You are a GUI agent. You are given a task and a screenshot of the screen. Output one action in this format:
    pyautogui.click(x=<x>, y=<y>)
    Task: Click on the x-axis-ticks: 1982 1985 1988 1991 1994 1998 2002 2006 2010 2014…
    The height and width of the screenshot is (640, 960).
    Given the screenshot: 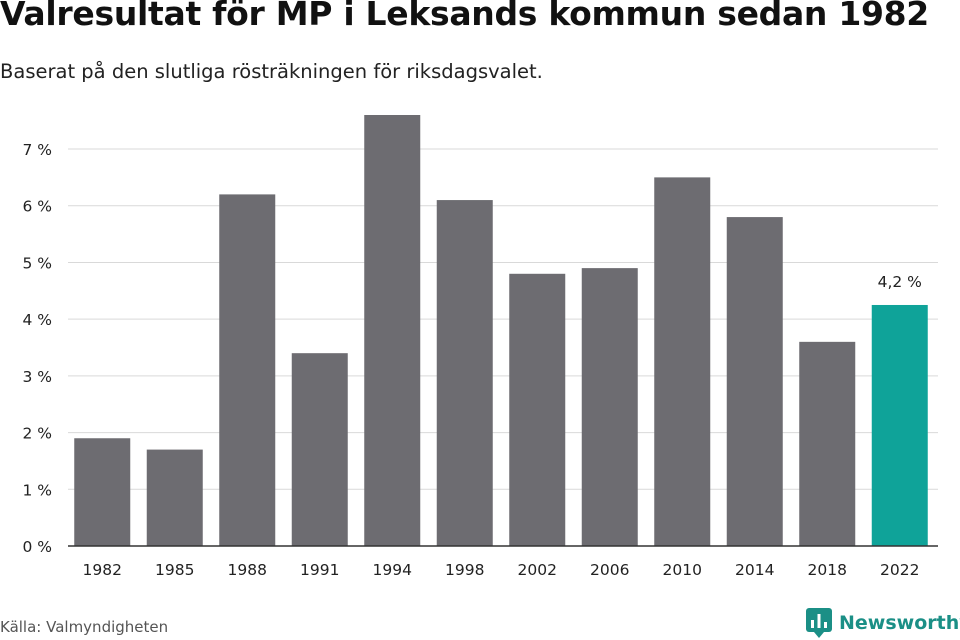 What is the action you would take?
    pyautogui.click(x=501, y=570)
    